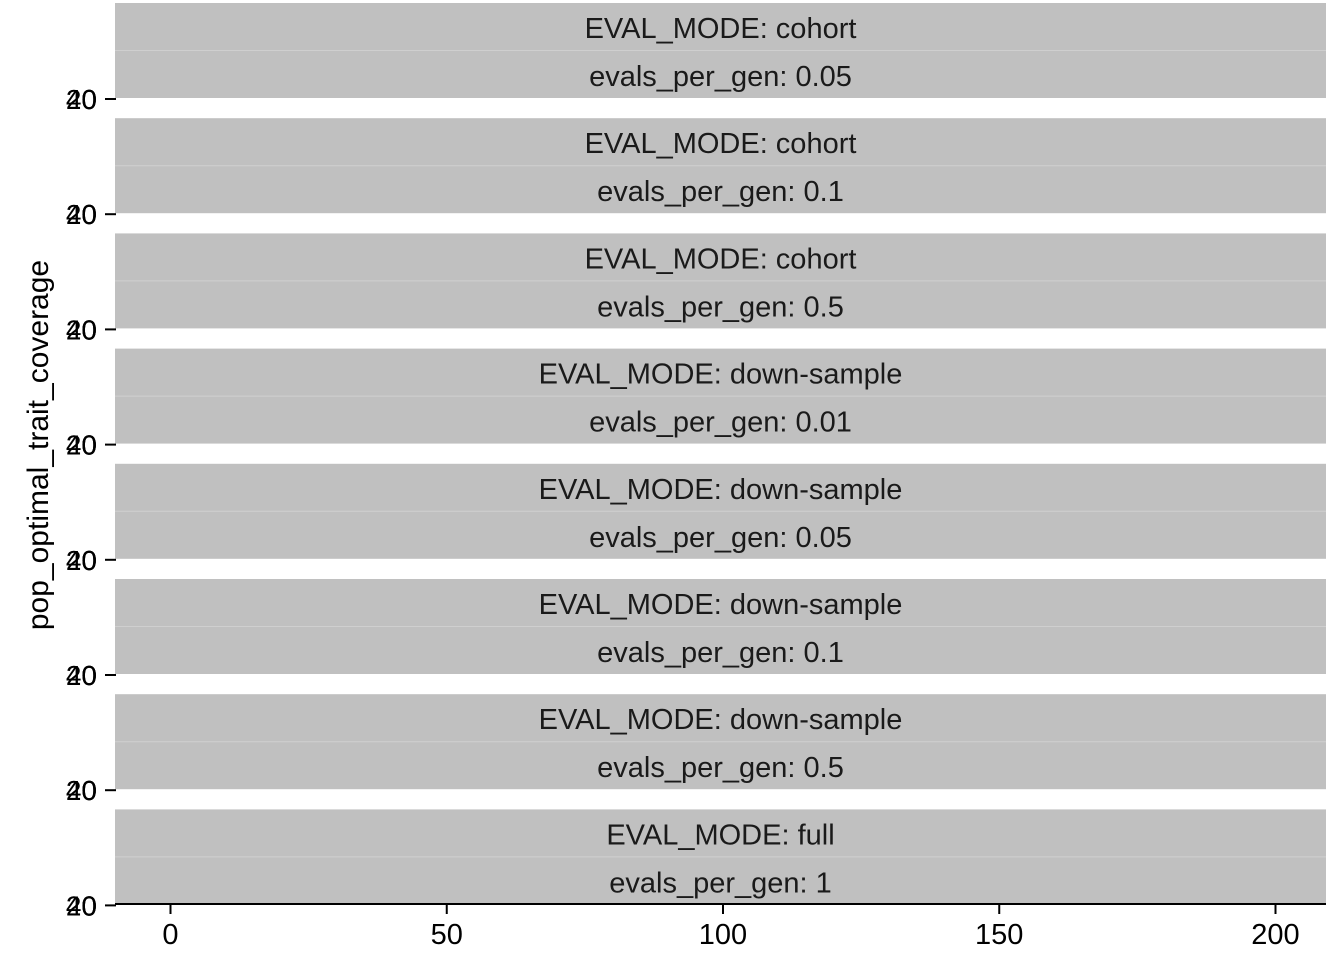 The height and width of the screenshot is (965, 1344). What do you see at coordinates (999, 935) in the screenshot?
I see `x-tick-label: 150` at bounding box center [999, 935].